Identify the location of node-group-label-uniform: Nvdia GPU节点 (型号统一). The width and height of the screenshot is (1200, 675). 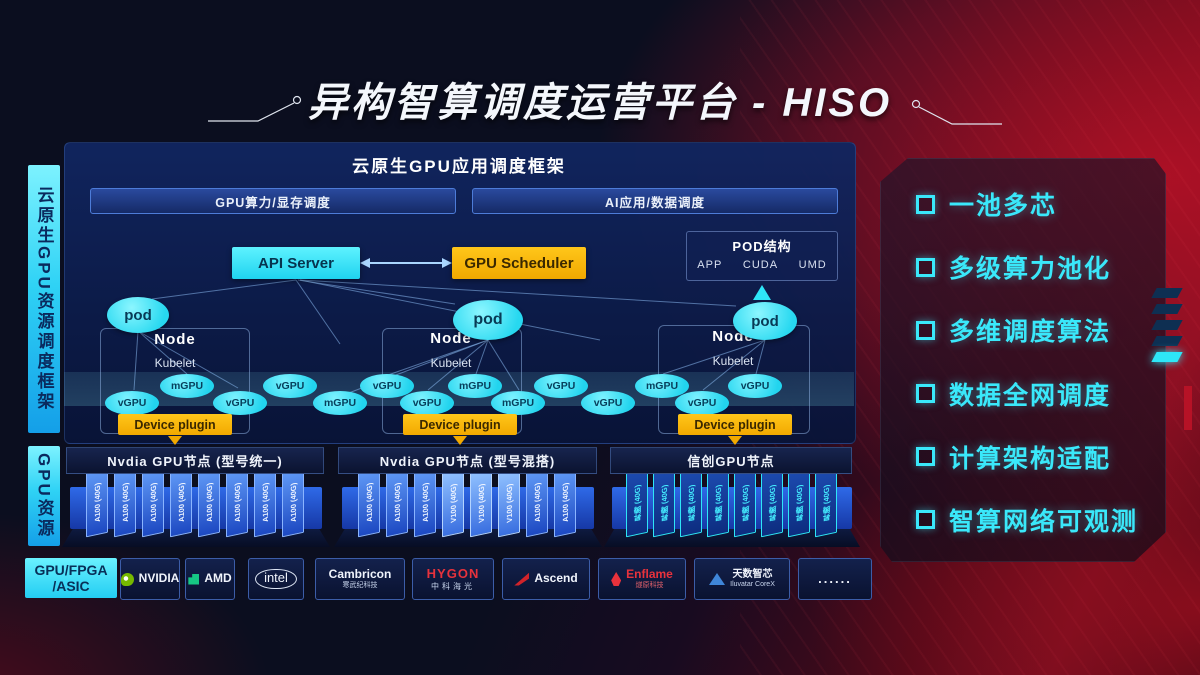
(195, 460).